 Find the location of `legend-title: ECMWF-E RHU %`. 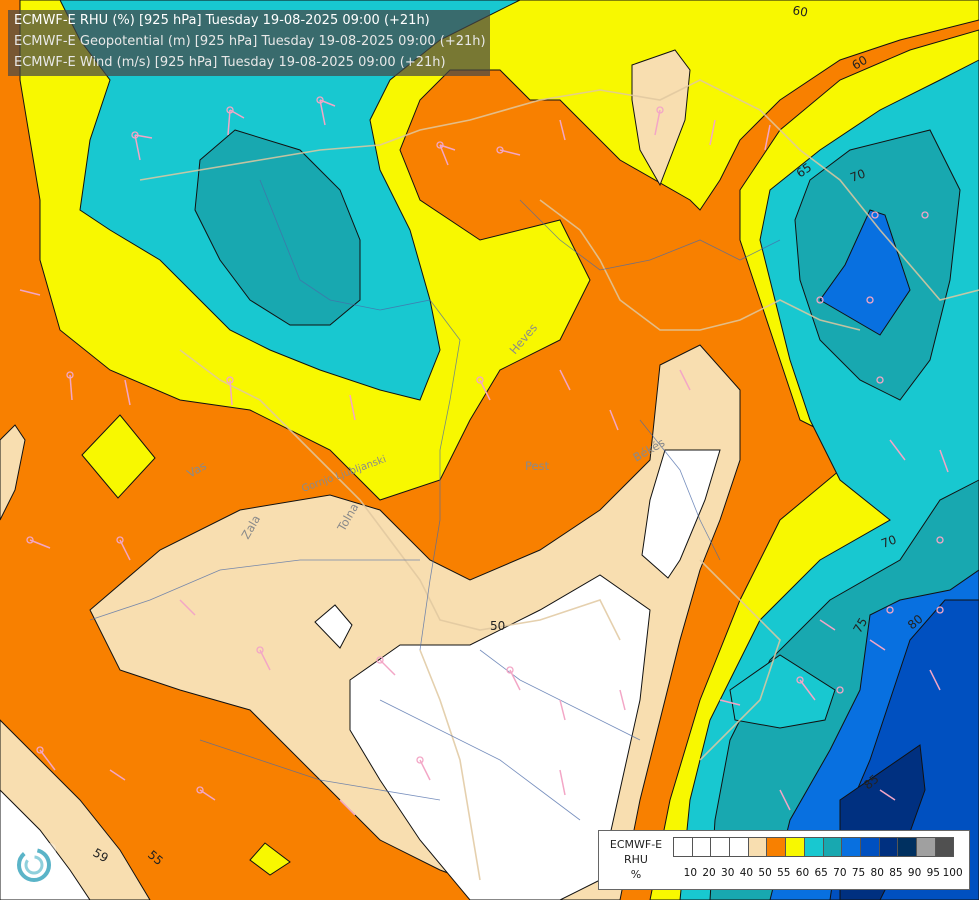

legend-title: ECMWF-E RHU % is located at coordinates (636, 859).